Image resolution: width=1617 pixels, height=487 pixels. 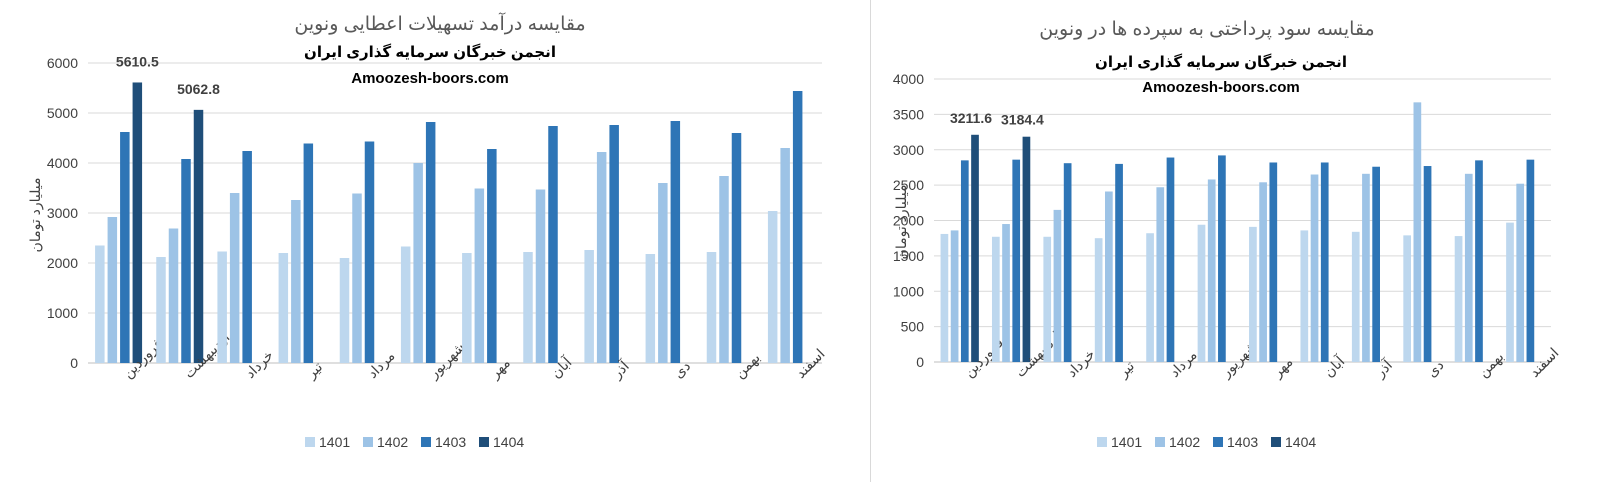 What do you see at coordinates (334, 442) in the screenshot?
I see `legend-label: 1401` at bounding box center [334, 442].